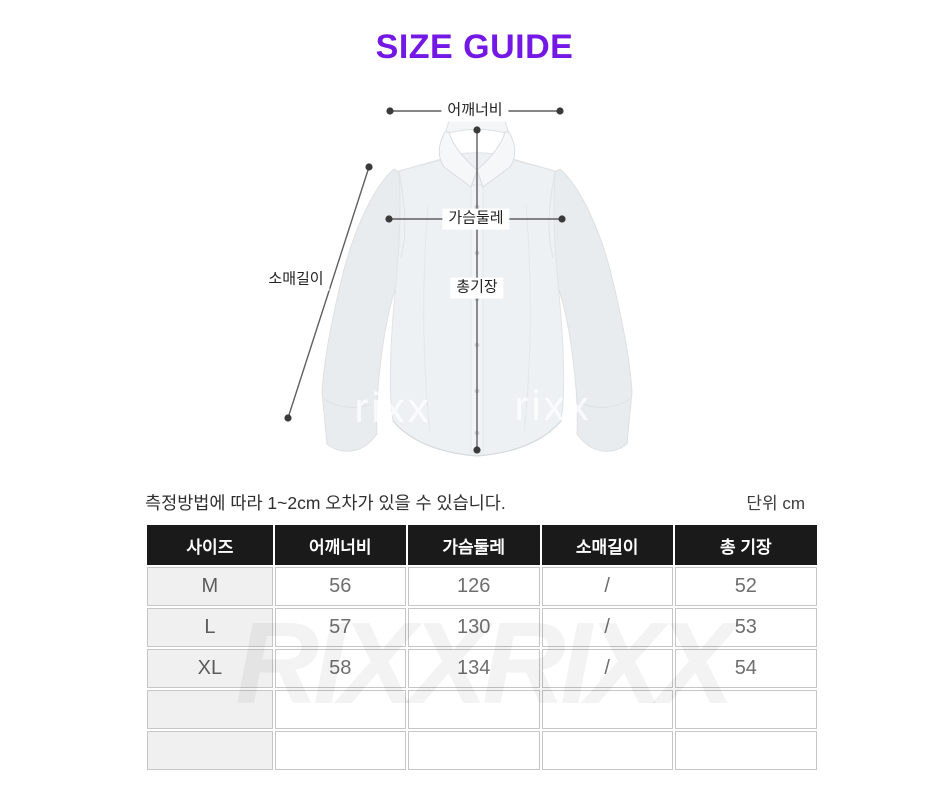 This screenshot has height=805, width=949. Describe the element at coordinates (340, 586) in the screenshot. I see `value-cell: 56` at that location.